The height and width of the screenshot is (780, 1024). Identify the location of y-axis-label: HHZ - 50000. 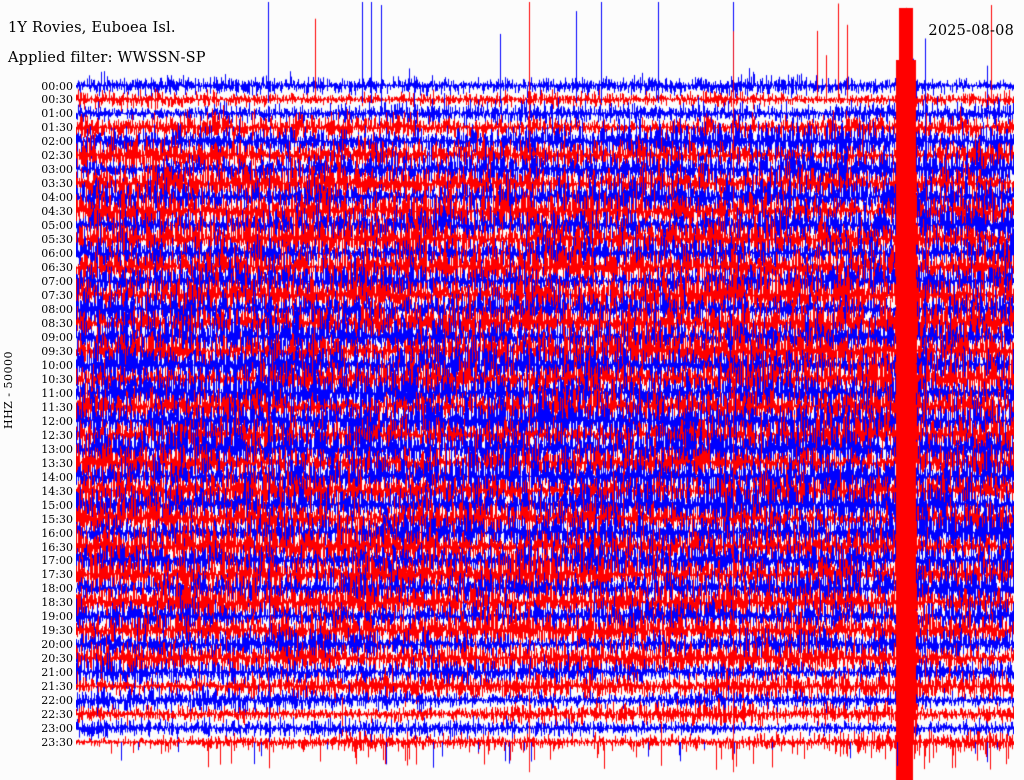
(11, 390).